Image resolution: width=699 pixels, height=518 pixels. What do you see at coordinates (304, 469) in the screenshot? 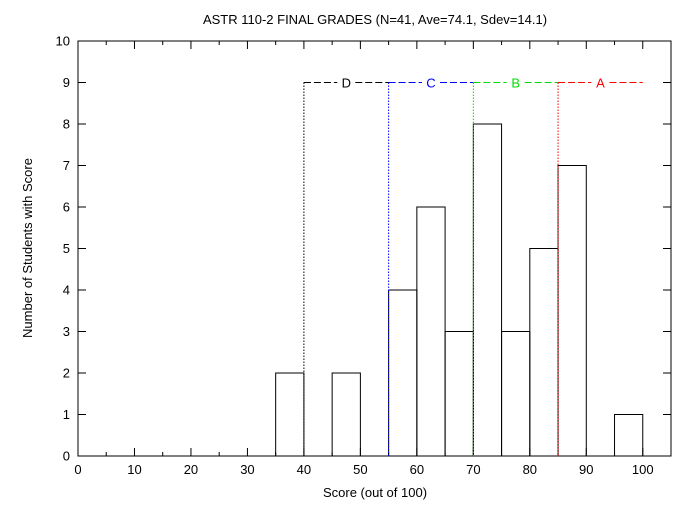
I see `x-tick-label: 40` at bounding box center [304, 469].